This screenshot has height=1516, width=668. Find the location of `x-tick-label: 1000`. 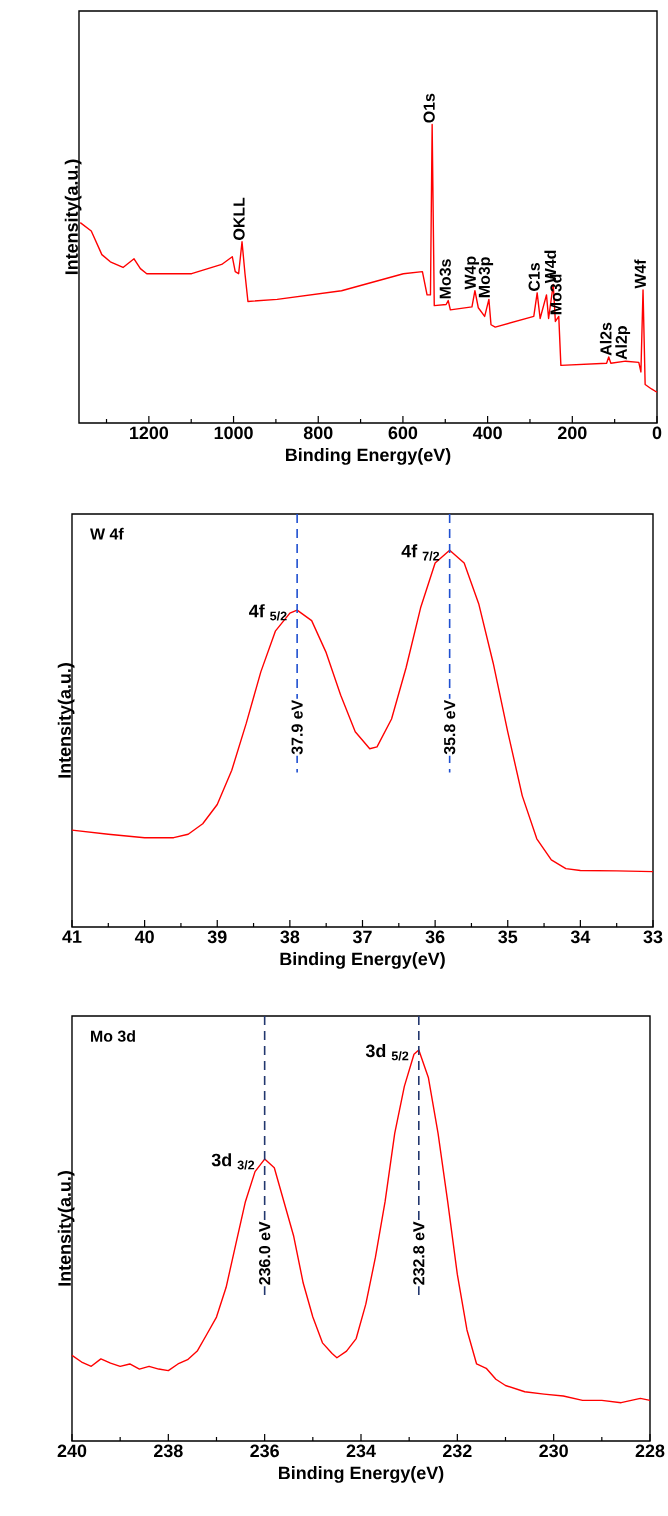

x-tick-label: 1000 is located at coordinates (233, 433).